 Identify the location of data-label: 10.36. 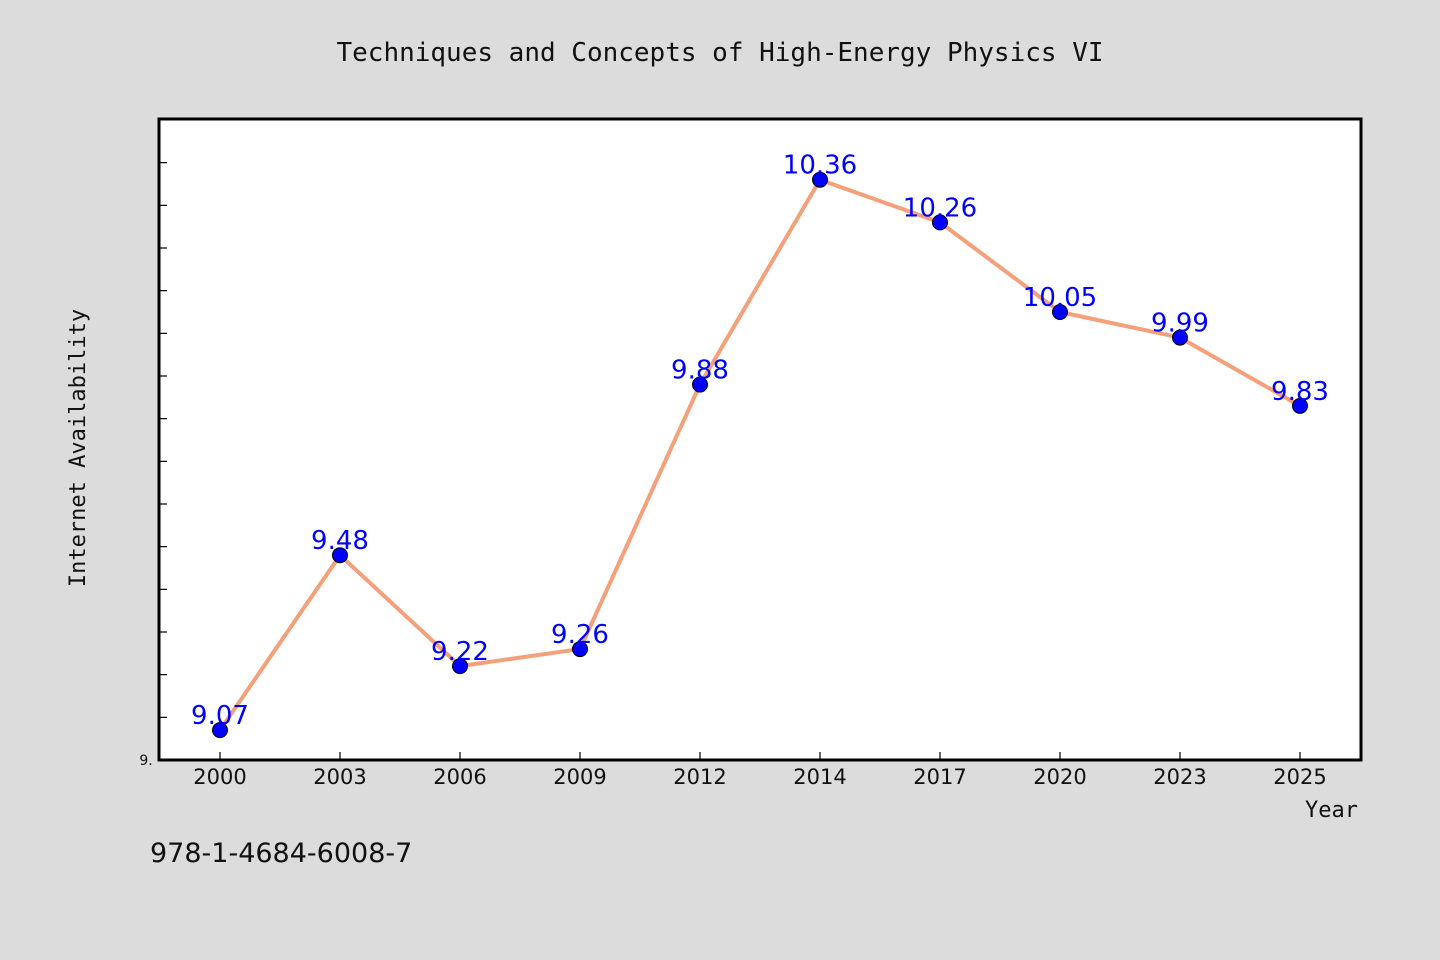
(820, 166).